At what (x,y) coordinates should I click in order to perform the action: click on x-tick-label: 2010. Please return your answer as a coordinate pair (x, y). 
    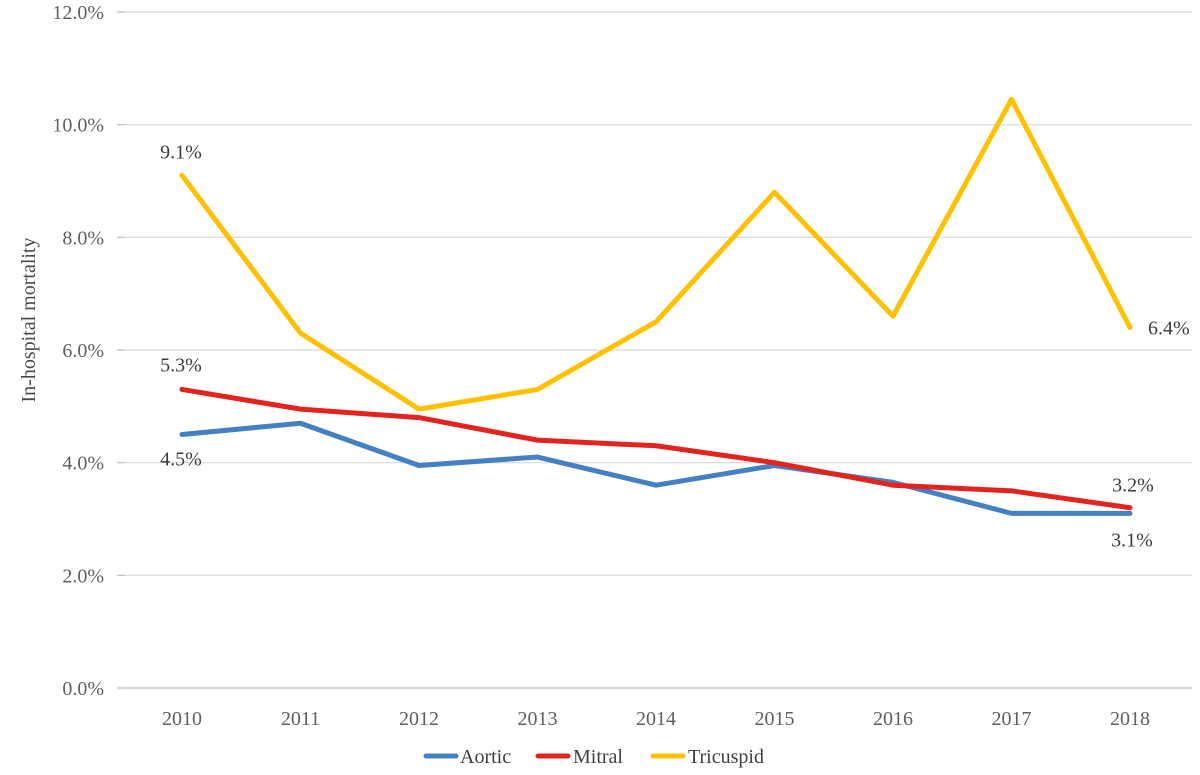
    Looking at the image, I should click on (182, 719).